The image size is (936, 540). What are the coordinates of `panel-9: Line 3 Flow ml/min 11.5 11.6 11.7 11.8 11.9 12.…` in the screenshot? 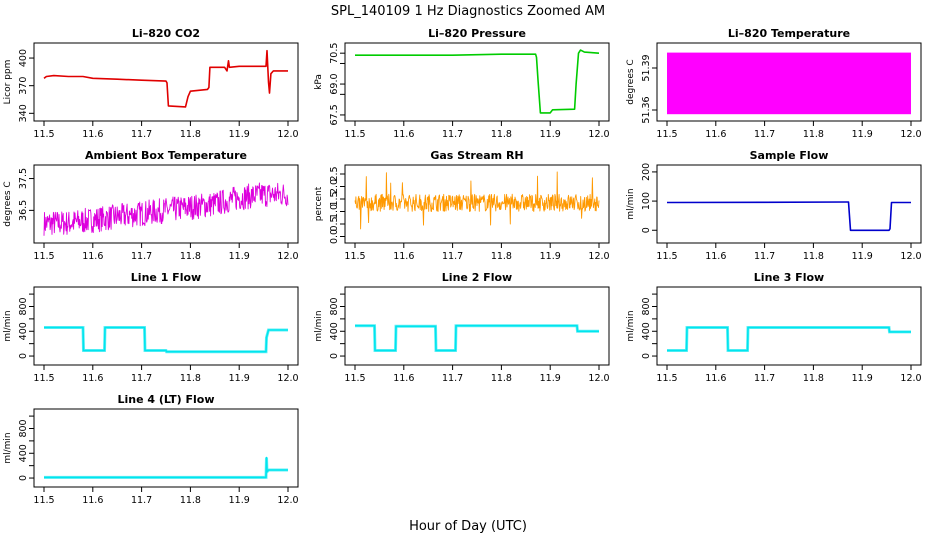 It's located at (774, 327).